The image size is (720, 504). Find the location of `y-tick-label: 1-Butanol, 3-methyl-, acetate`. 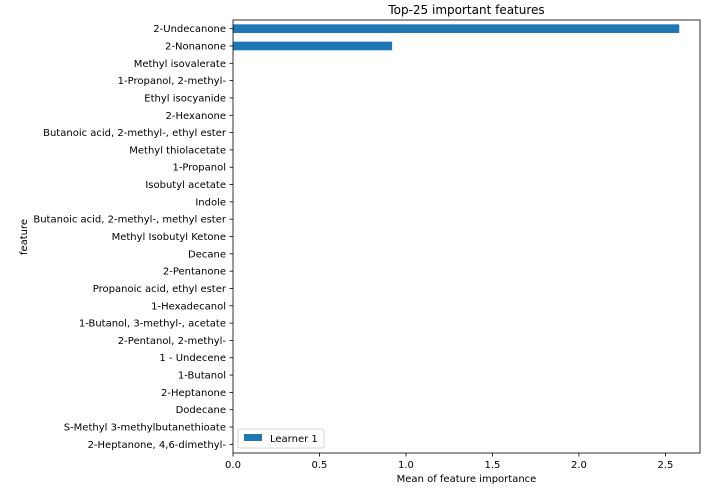

y-tick-label: 1-Butanol, 3-methyl-, acetate is located at coordinates (152, 324).